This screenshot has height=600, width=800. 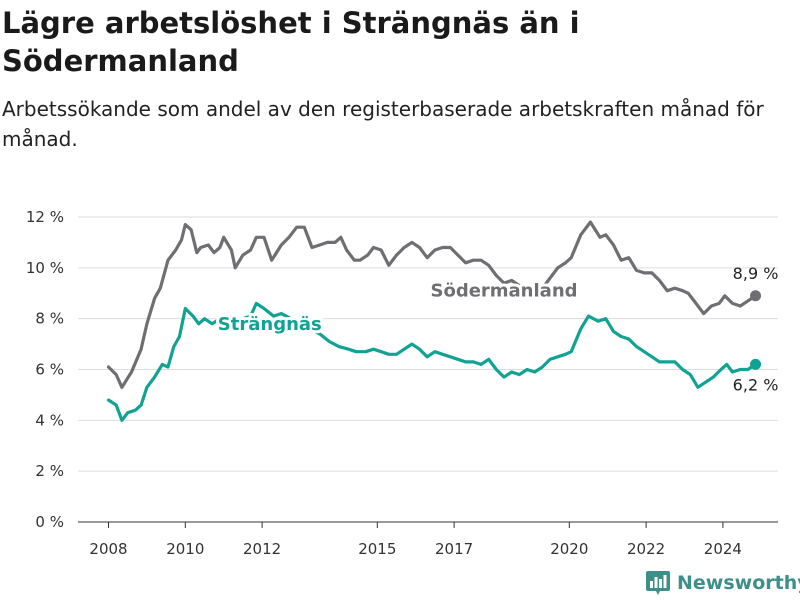 I want to click on y-tick-label: 8 %, so click(x=49, y=319).